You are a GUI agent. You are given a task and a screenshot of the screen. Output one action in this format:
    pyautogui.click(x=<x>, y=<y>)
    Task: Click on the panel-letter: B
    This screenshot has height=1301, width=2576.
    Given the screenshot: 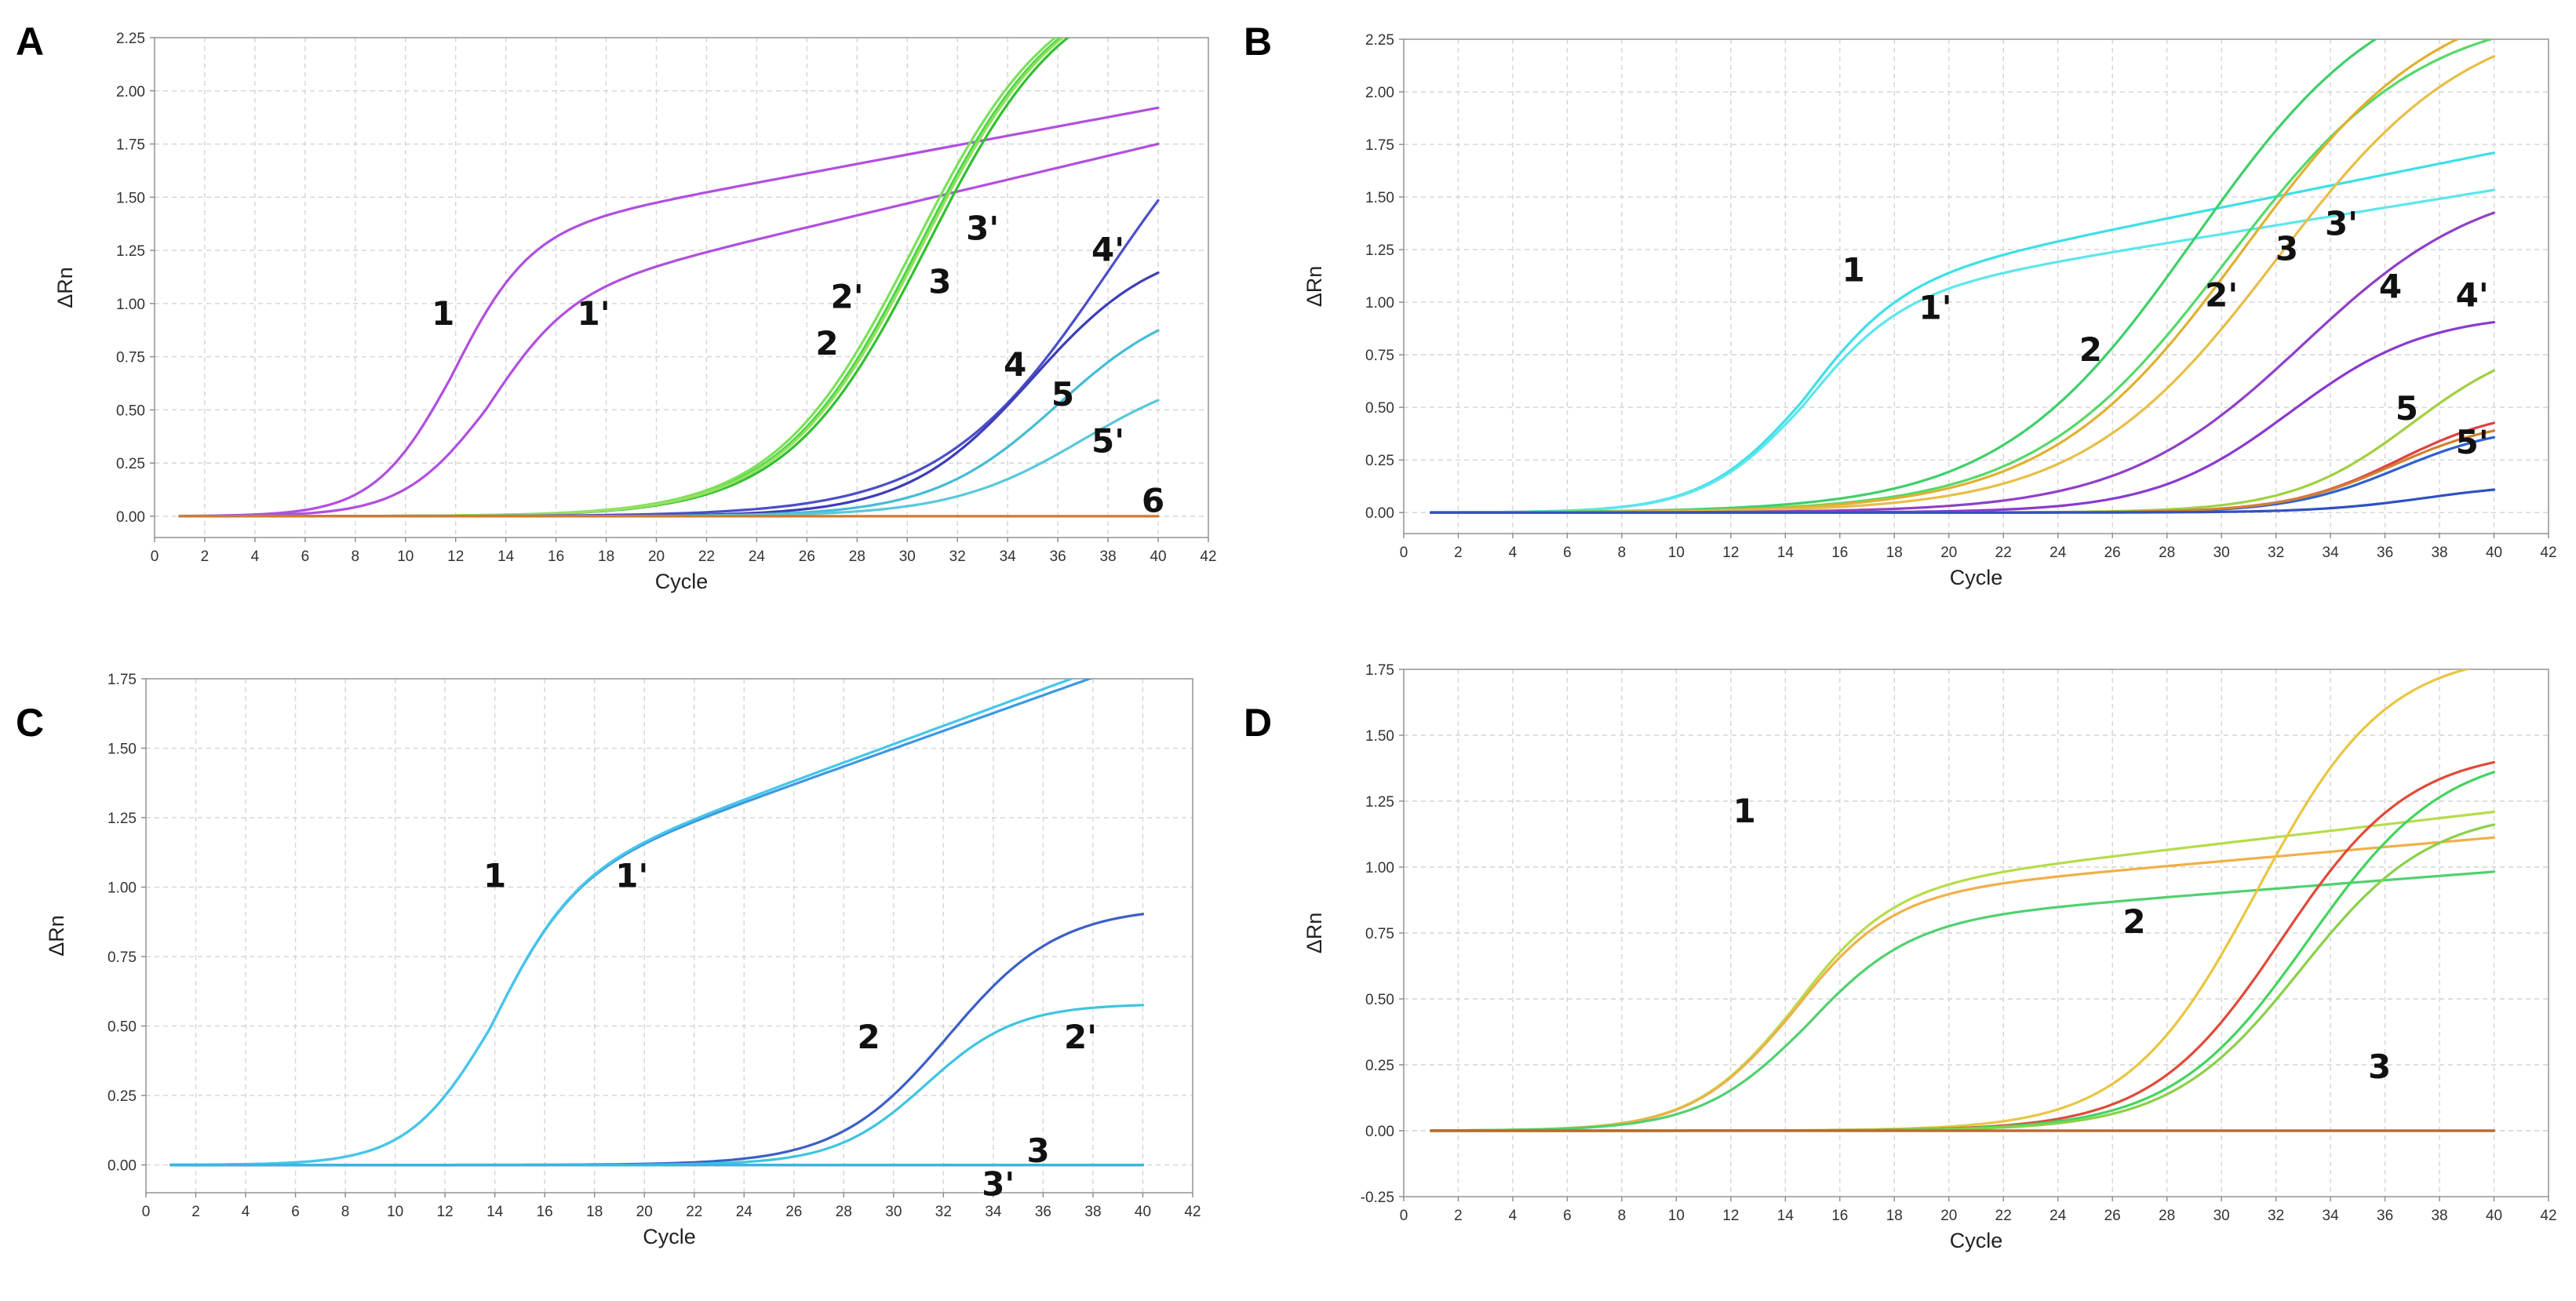 What is the action you would take?
    pyautogui.click(x=1258, y=42)
    